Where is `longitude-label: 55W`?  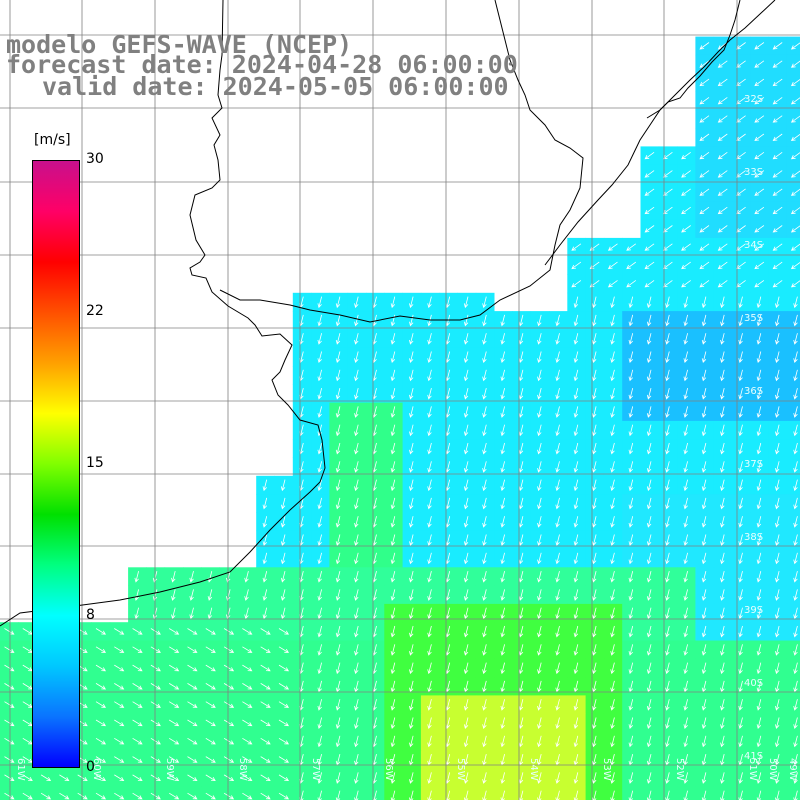 longitude-label: 55W is located at coordinates (460, 769).